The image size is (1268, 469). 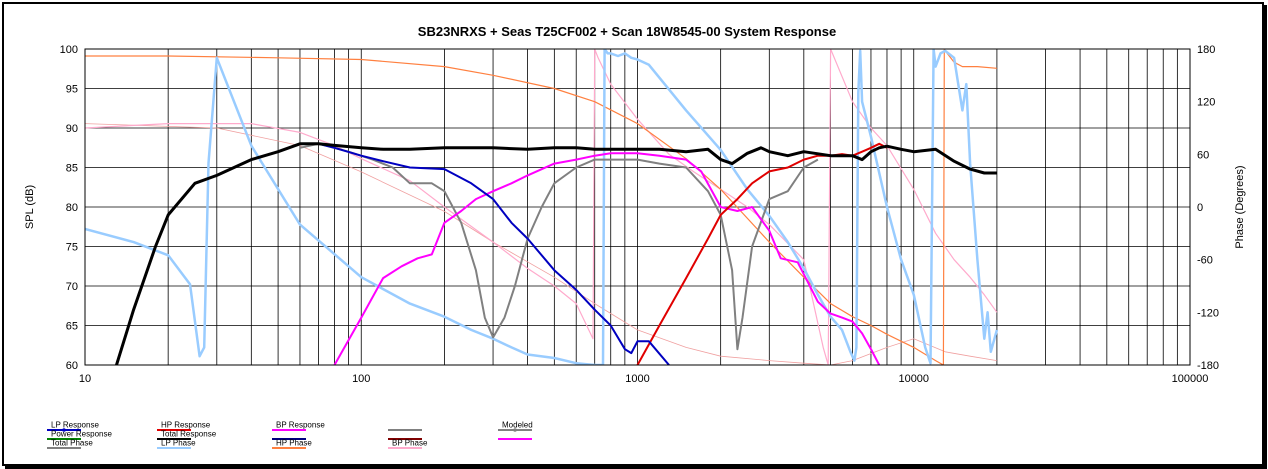 I want to click on x-tick-label: 100, so click(x=361, y=379).